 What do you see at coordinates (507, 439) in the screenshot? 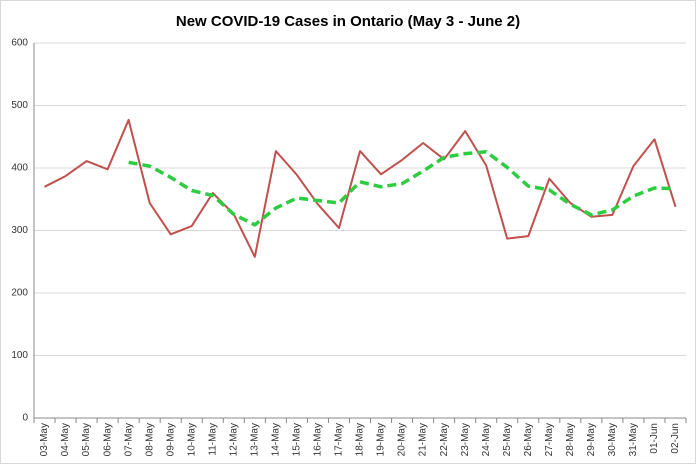
I see `x-tick-label: 25-May` at bounding box center [507, 439].